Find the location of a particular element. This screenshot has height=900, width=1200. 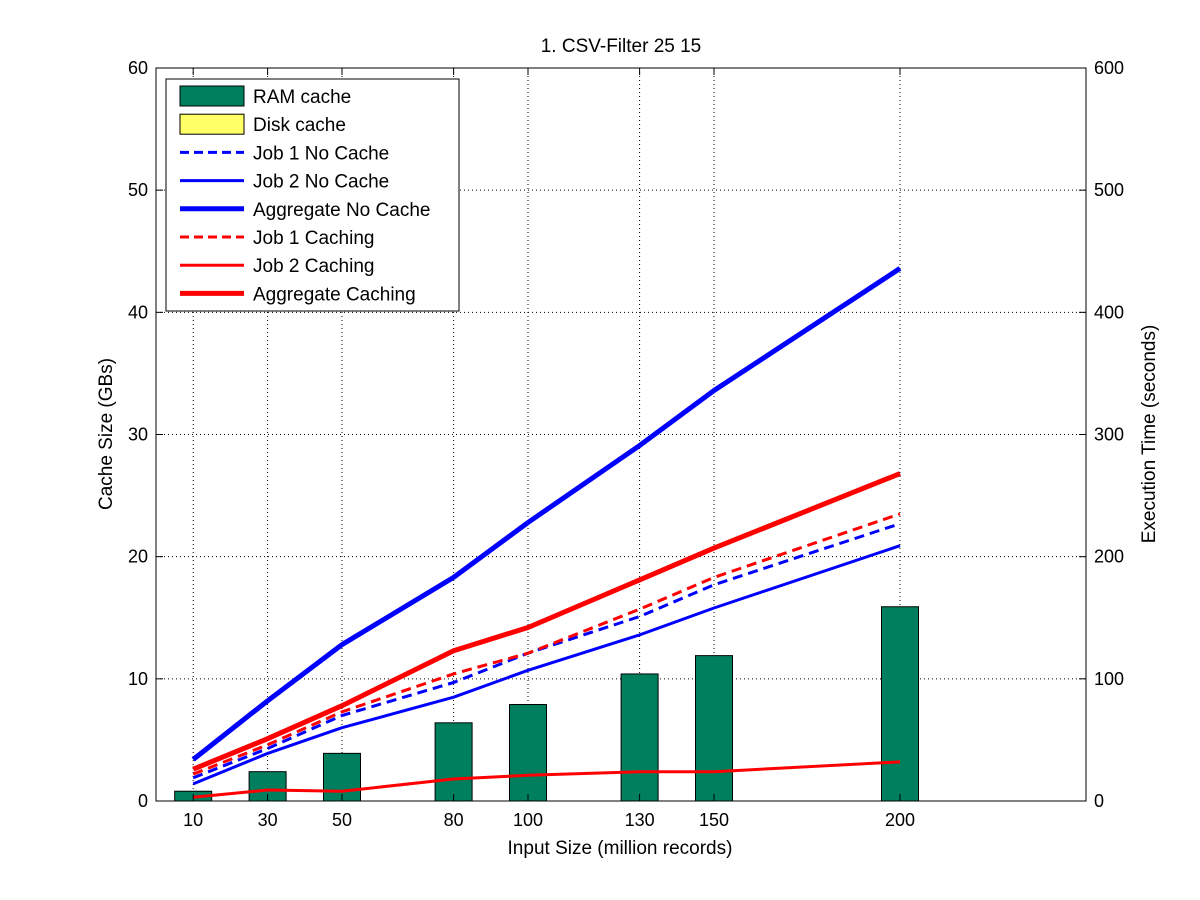

x-axis-label: Input Size (million records) is located at coordinates (620, 848).